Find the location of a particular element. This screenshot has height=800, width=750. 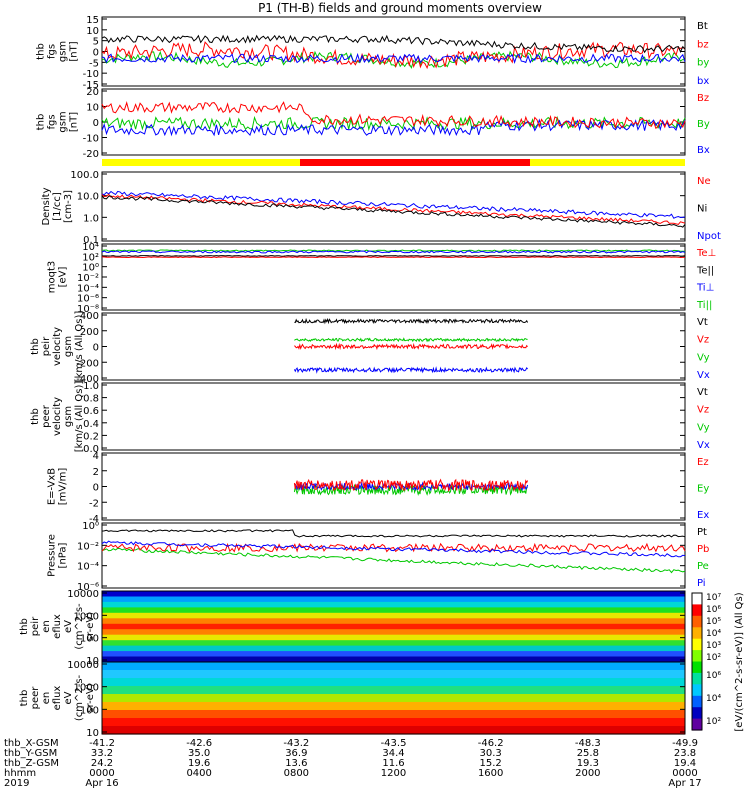

ephemeris-value: -49.9 is located at coordinates (685, 743).